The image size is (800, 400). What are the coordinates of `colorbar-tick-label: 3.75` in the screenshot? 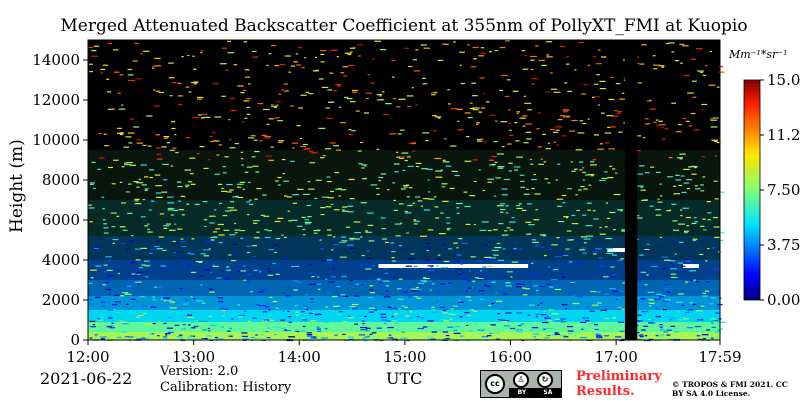 It's located at (783, 245).